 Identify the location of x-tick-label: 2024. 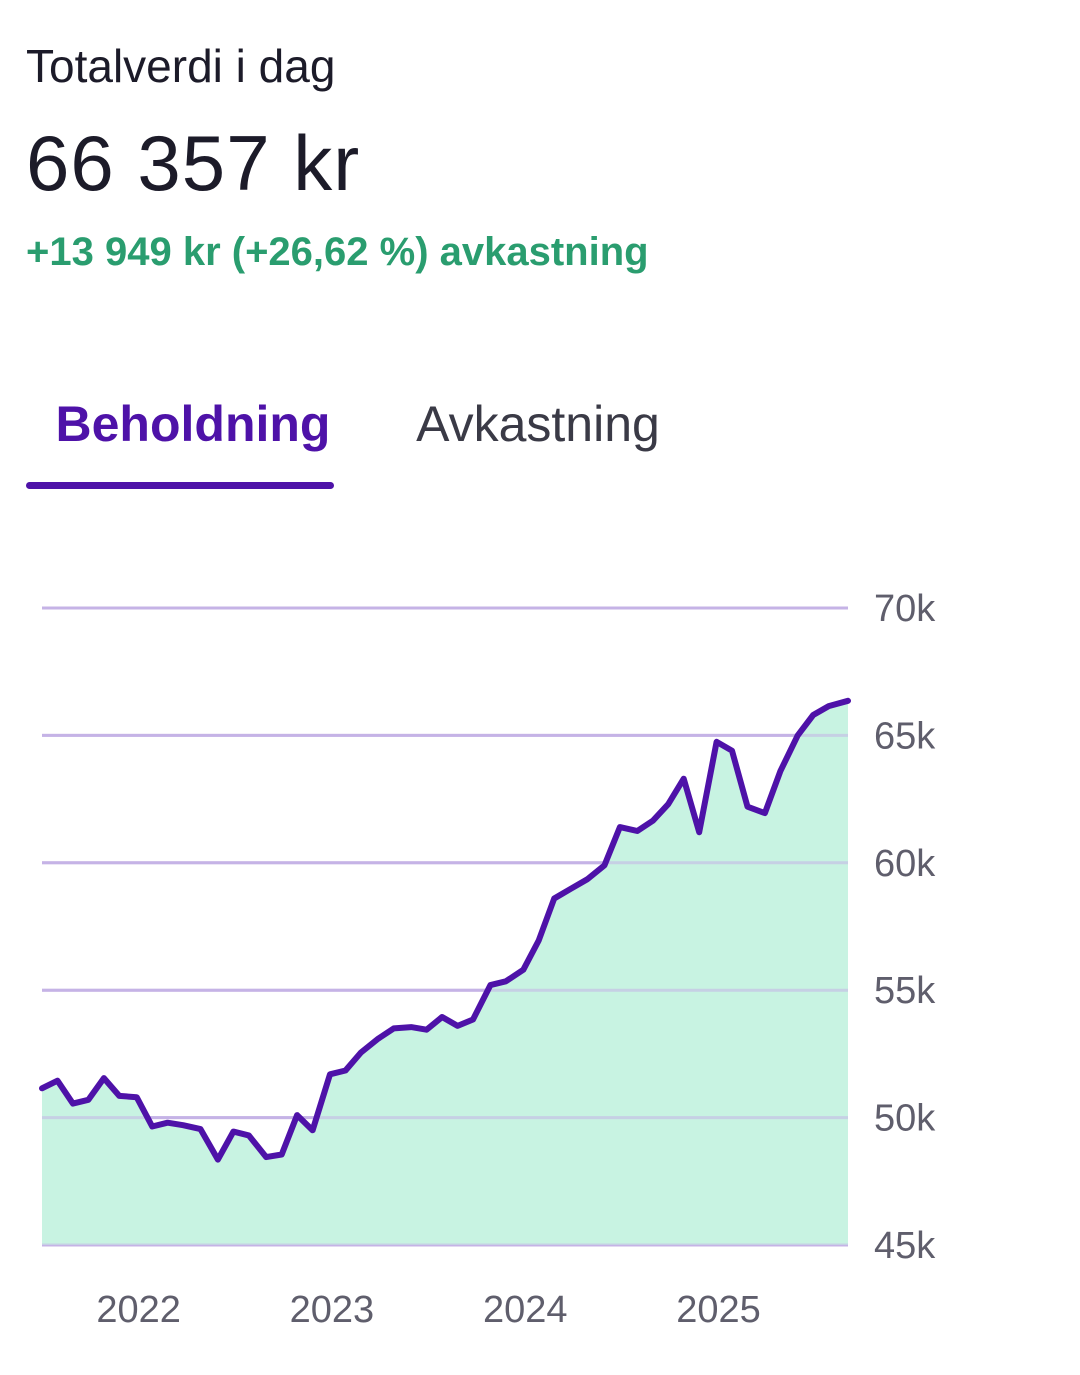
(525, 1310).